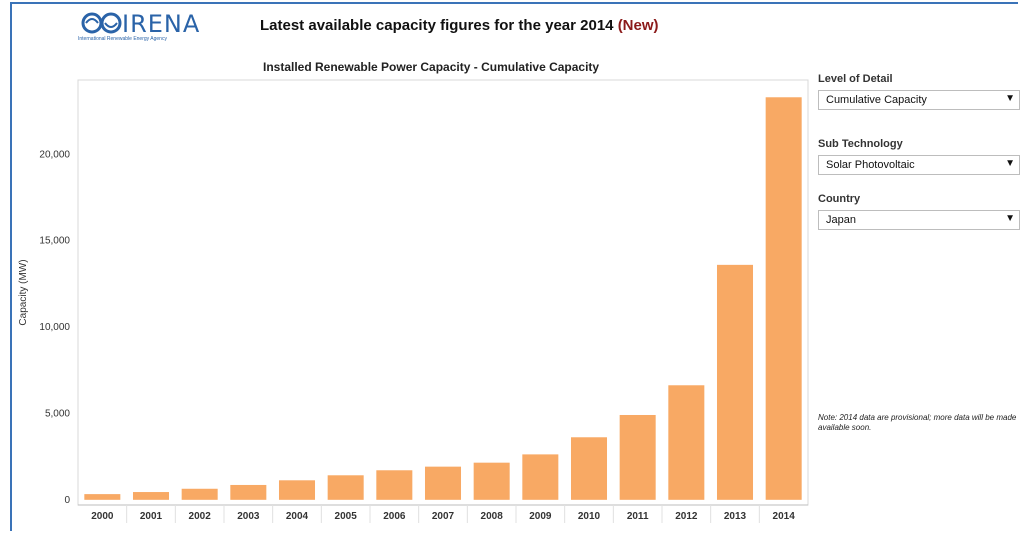  I want to click on x-tick-label: 2006, so click(394, 516).